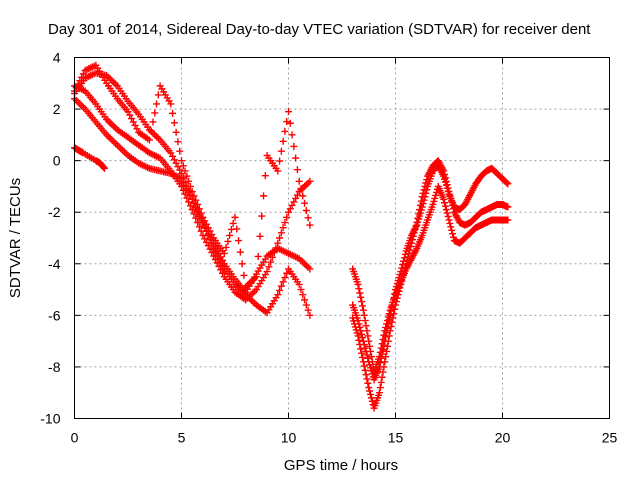 The image size is (640, 480). Describe the element at coordinates (54, 315) in the screenshot. I see `y-tick-label: -6` at that location.